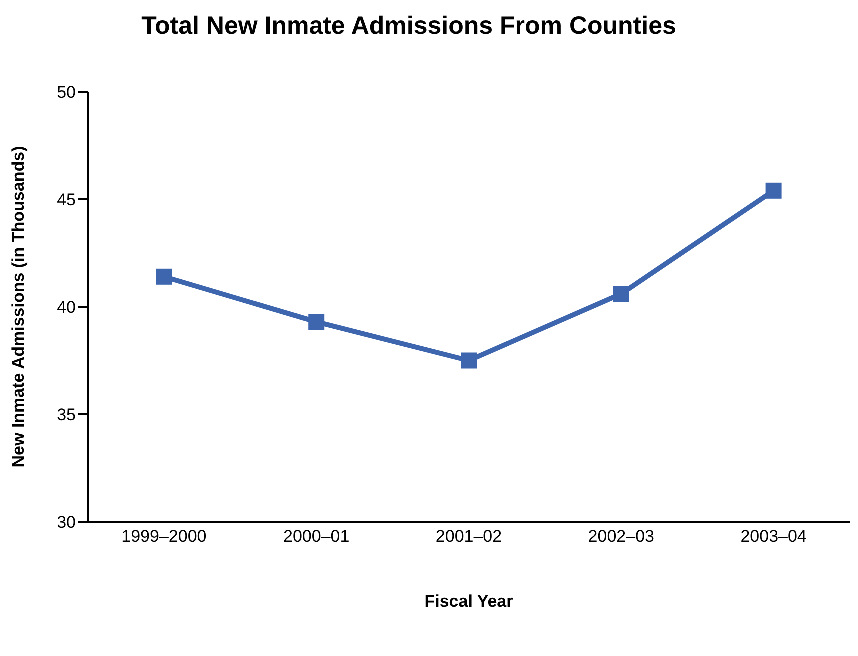  Describe the element at coordinates (18, 307) in the screenshot. I see `y-axis-title: New Inmate Admissions (in Thousands)` at that location.